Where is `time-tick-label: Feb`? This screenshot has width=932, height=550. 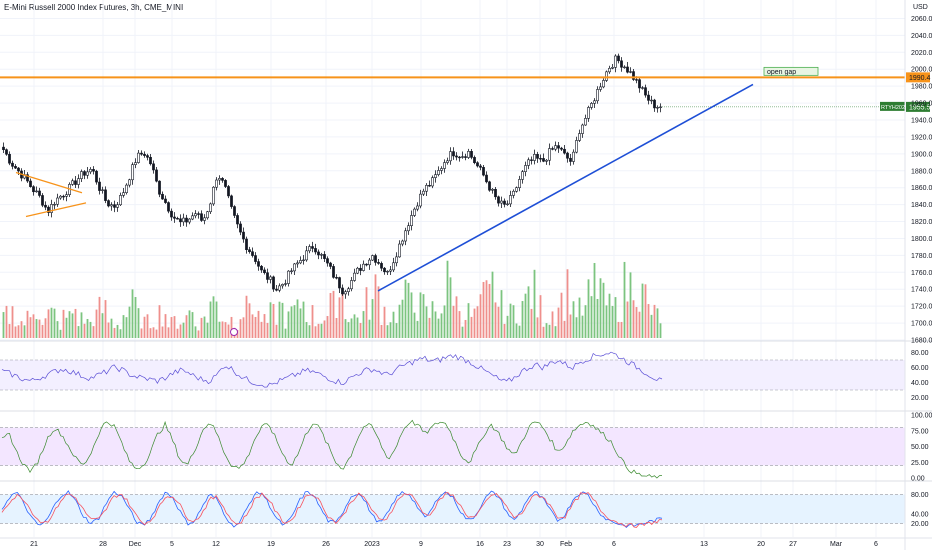
time-tick-label: Feb is located at coordinates (566, 544).